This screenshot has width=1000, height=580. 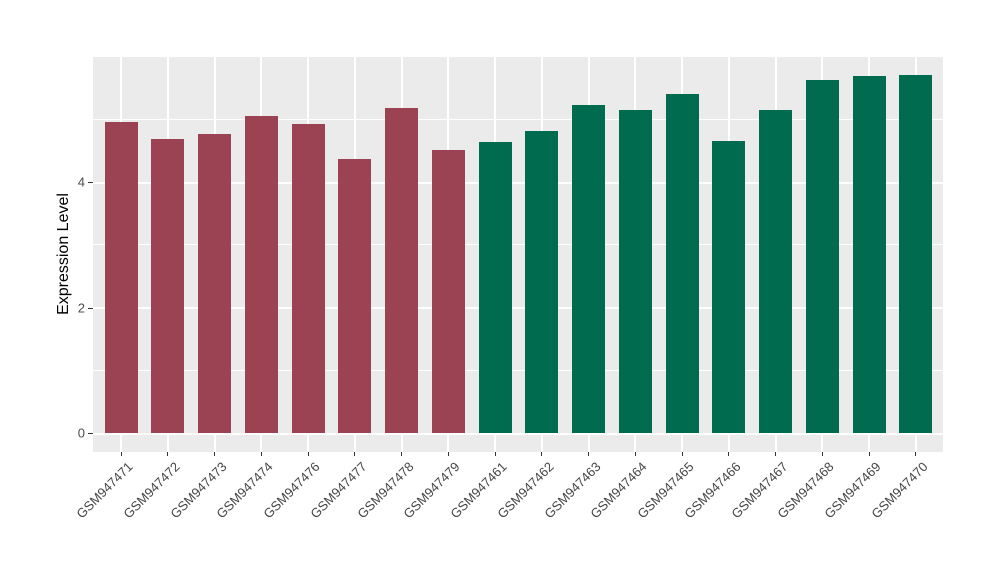 I want to click on bar-GSM947467, so click(x=775, y=271).